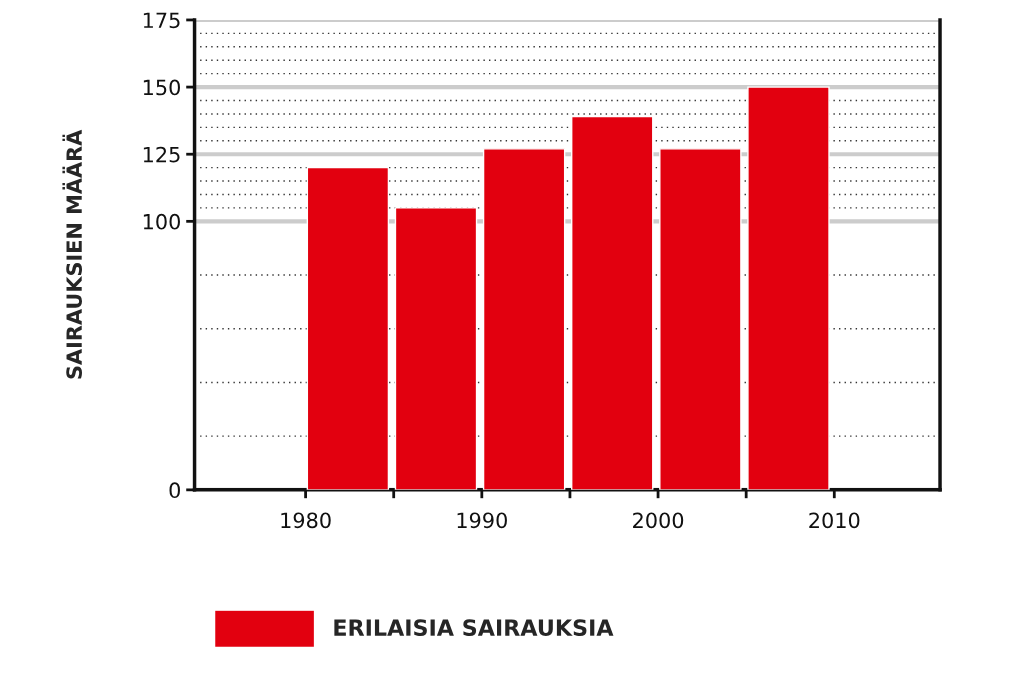  What do you see at coordinates (174, 490) in the screenshot?
I see `y-tick-label: 0` at bounding box center [174, 490].